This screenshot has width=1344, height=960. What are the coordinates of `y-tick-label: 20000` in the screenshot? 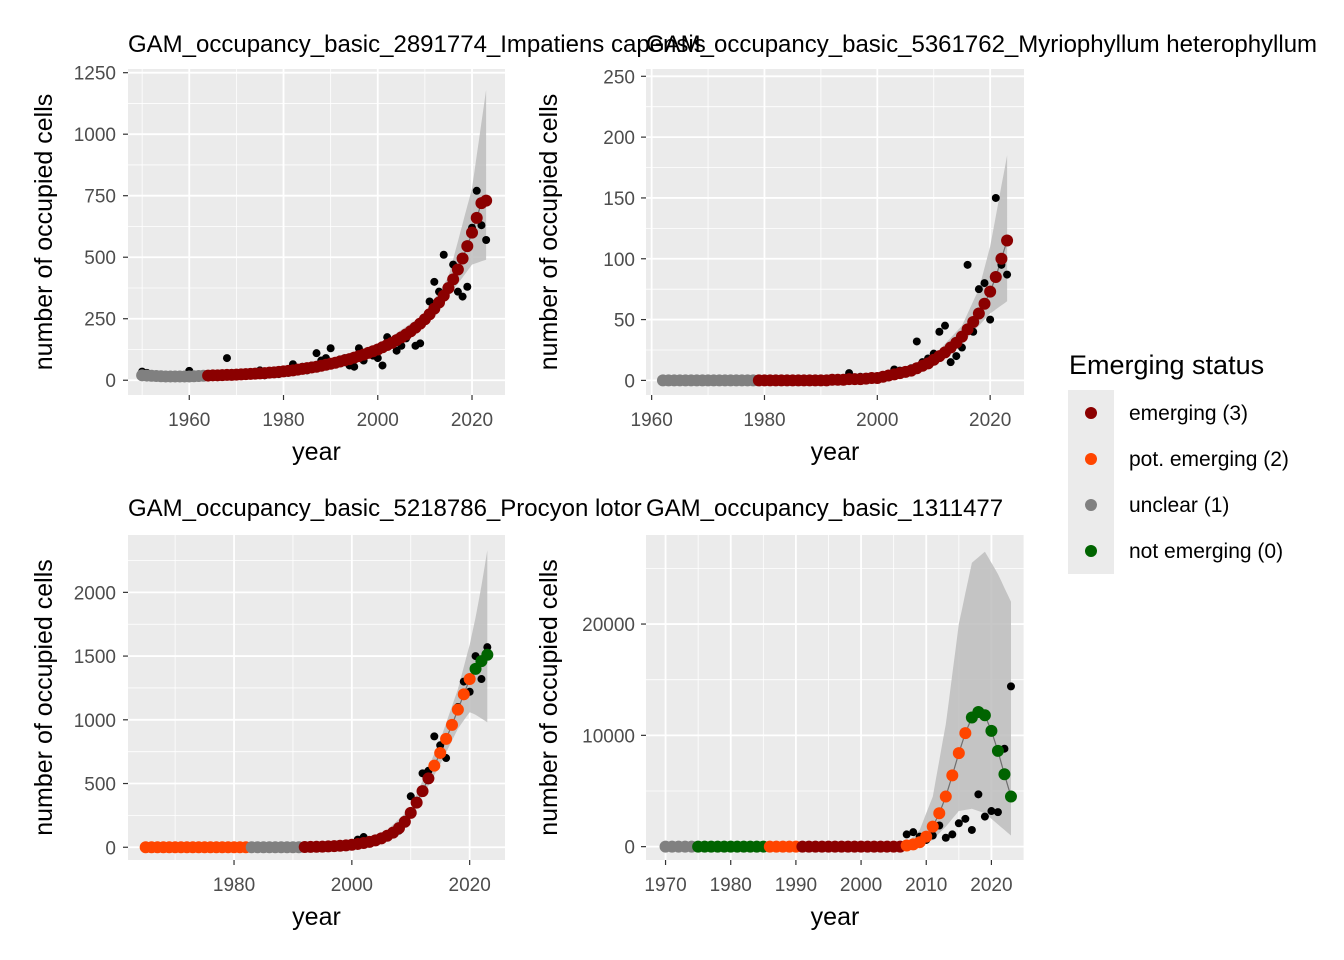 It's located at (608, 625).